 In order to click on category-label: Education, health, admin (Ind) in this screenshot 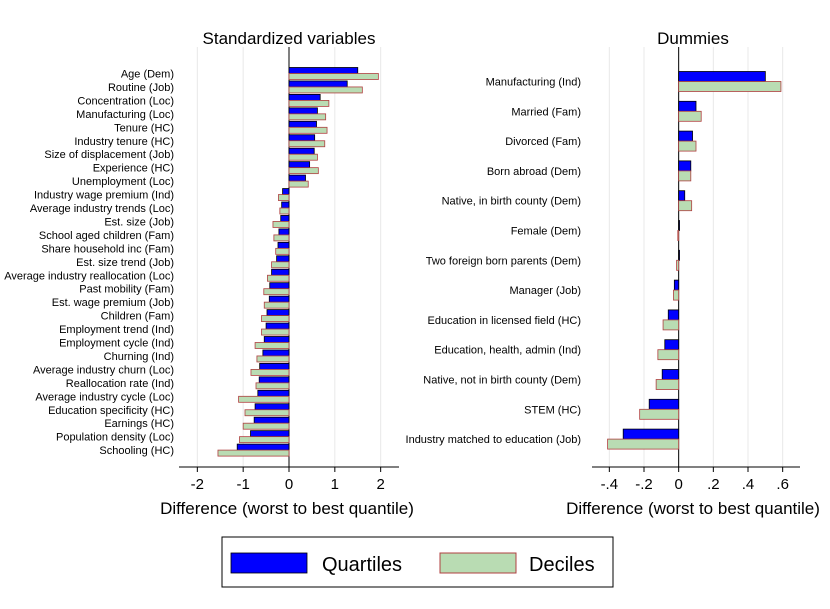, I will do `click(507, 351)`.